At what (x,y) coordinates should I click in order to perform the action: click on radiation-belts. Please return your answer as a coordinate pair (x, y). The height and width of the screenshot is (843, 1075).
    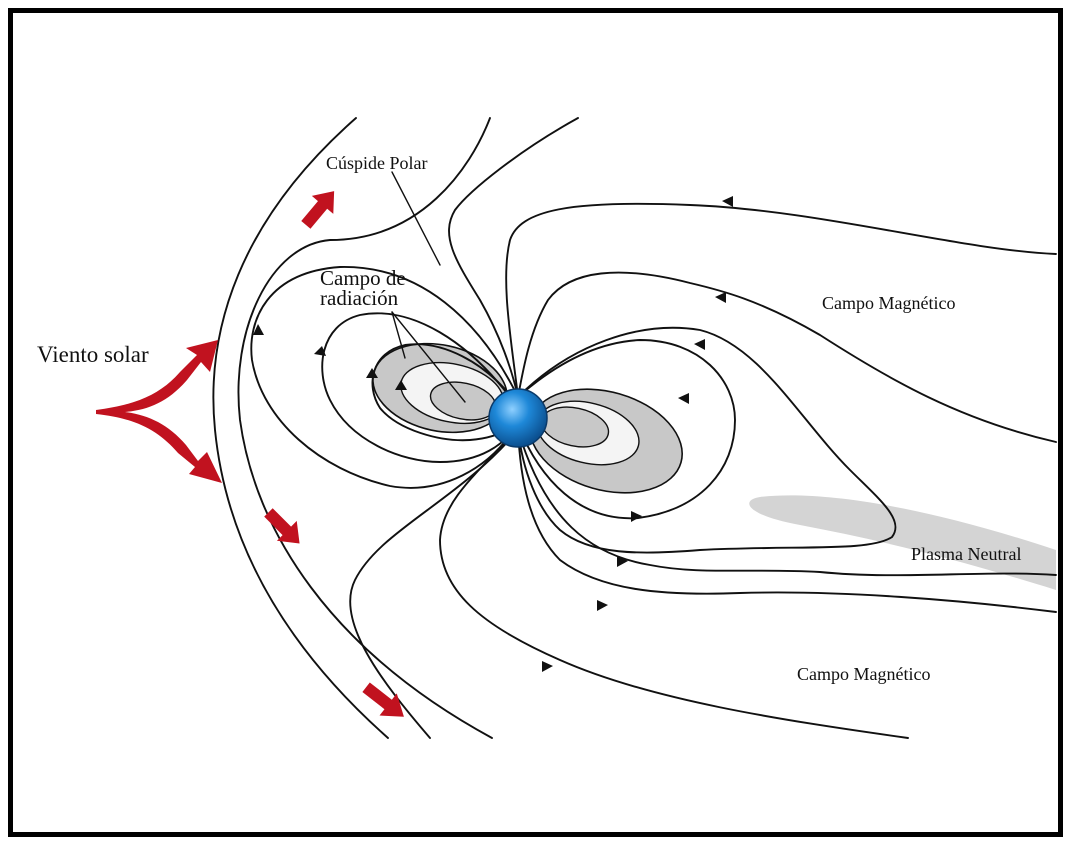
    Looking at the image, I should click on (527, 418).